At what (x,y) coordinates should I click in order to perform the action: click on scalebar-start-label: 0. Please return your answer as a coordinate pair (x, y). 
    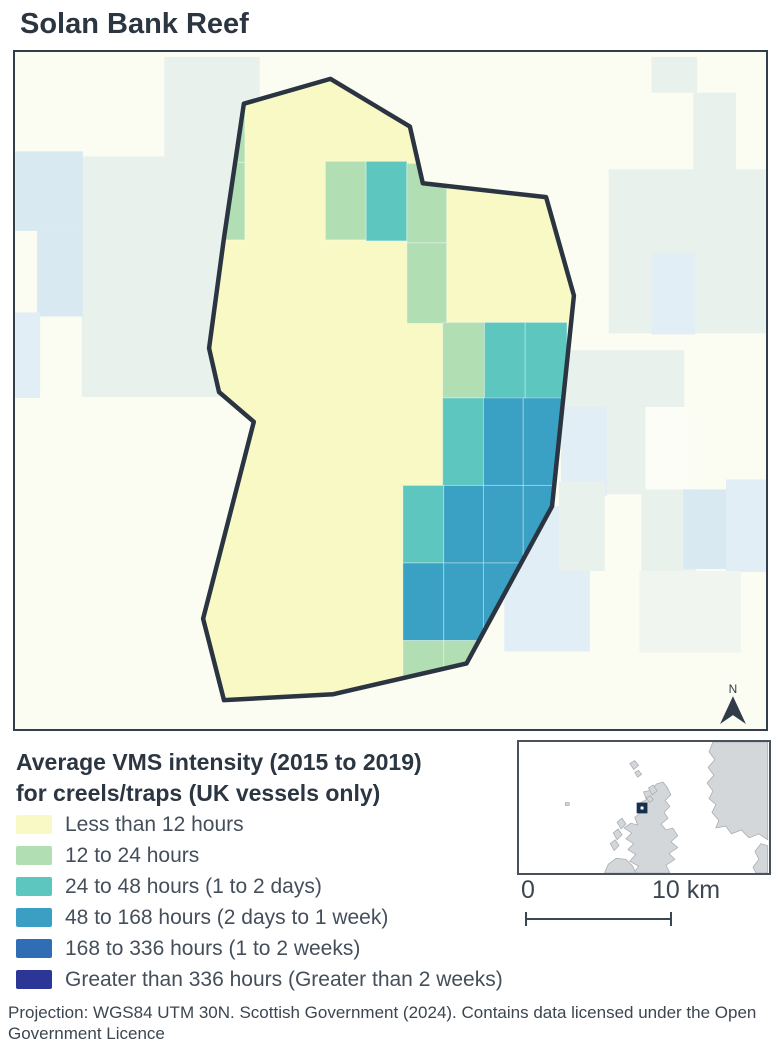
    Looking at the image, I should click on (528, 890).